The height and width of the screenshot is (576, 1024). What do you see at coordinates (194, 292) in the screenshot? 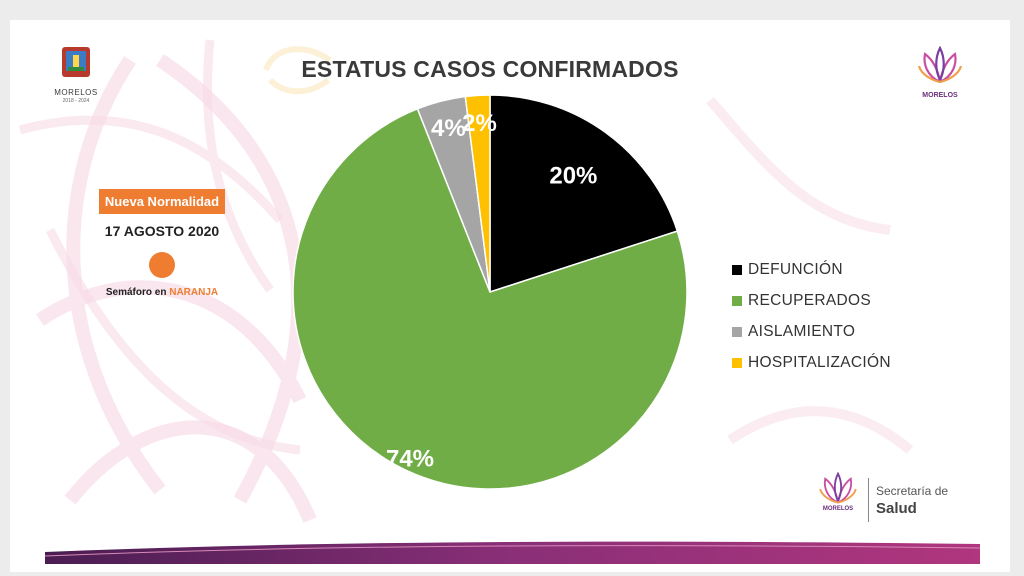
I see `semaforo-color-word: NARANJA` at bounding box center [194, 292].